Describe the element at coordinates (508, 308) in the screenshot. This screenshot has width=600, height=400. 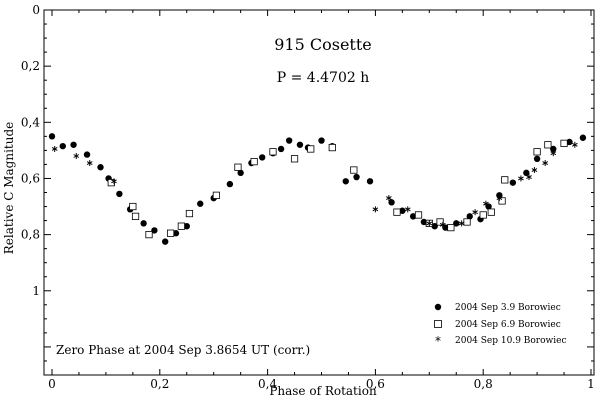
I see `legend-label-1: 2004 Sep 3.9 Borowiec` at that location.